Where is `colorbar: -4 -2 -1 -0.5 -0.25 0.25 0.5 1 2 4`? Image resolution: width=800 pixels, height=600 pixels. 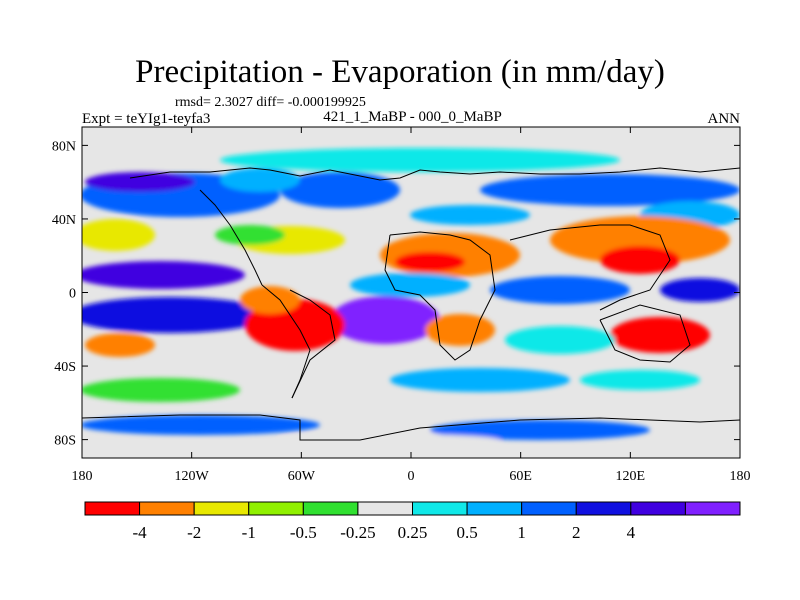
colorbar: -4 -2 -1 -0.5 -0.25 0.25 0.5 1 2 4 is located at coordinates (412, 521).